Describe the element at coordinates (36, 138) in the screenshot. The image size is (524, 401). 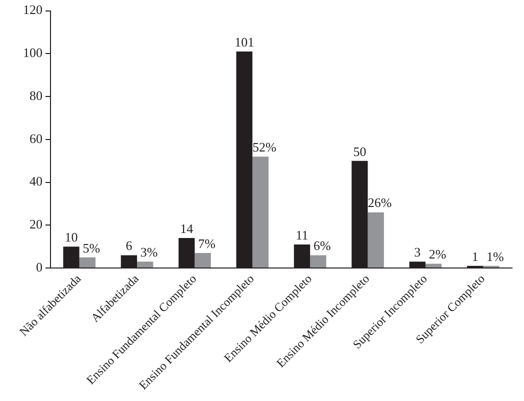
I see `y-tick-label: 60` at that location.